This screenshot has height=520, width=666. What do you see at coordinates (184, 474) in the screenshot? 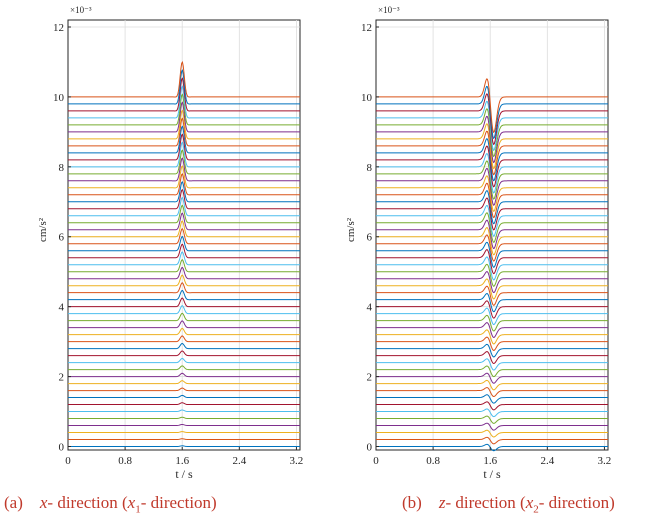
I see `panel-a-xlabel: t / s` at bounding box center [184, 474].